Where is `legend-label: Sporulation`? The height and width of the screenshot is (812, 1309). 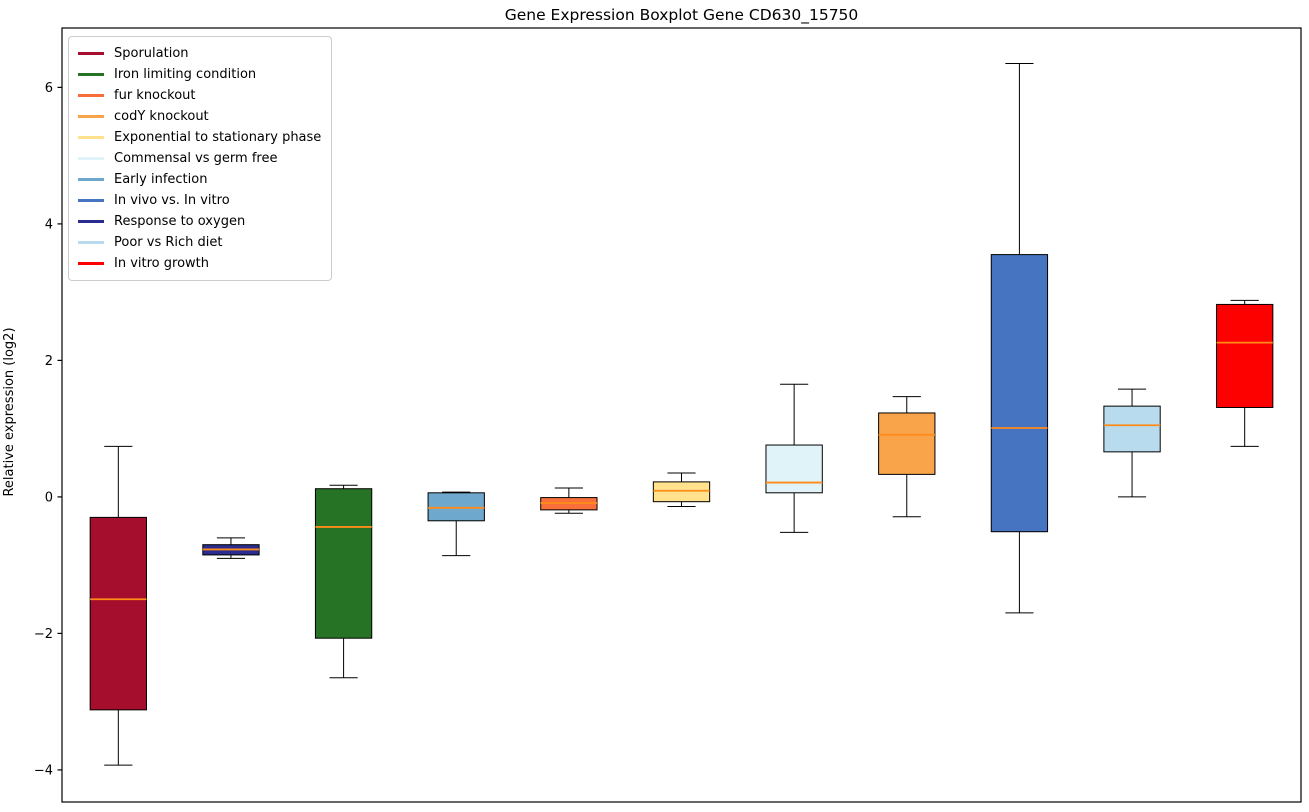 legend-label: Sporulation is located at coordinates (151, 53).